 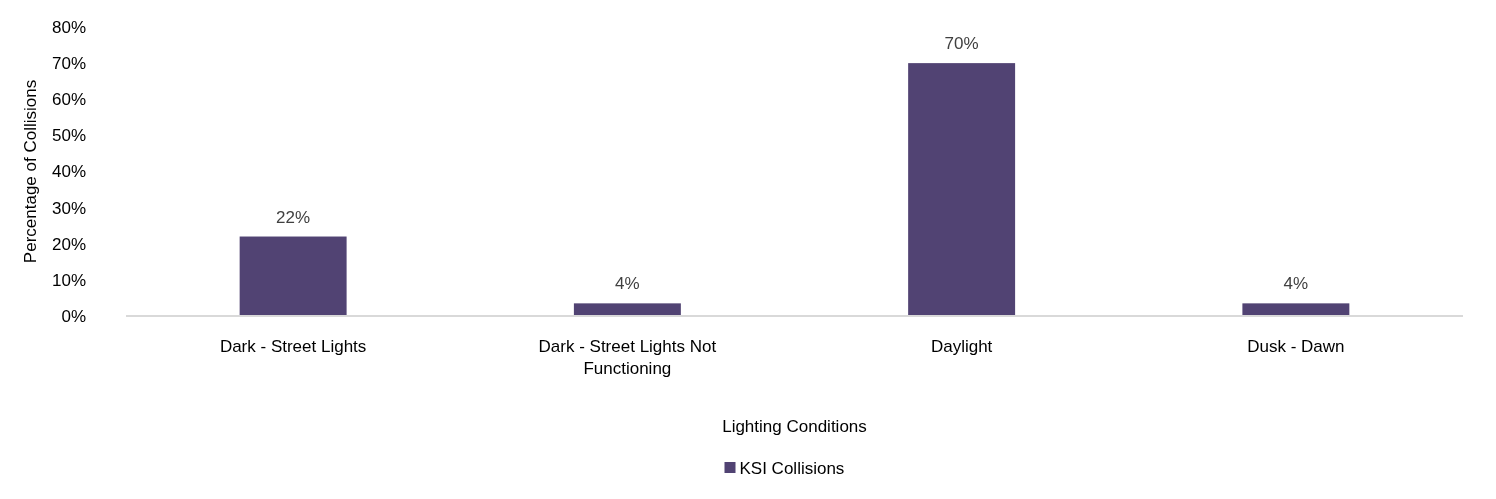 What do you see at coordinates (68, 27) in the screenshot?
I see `y-tick-label: 80%` at bounding box center [68, 27].